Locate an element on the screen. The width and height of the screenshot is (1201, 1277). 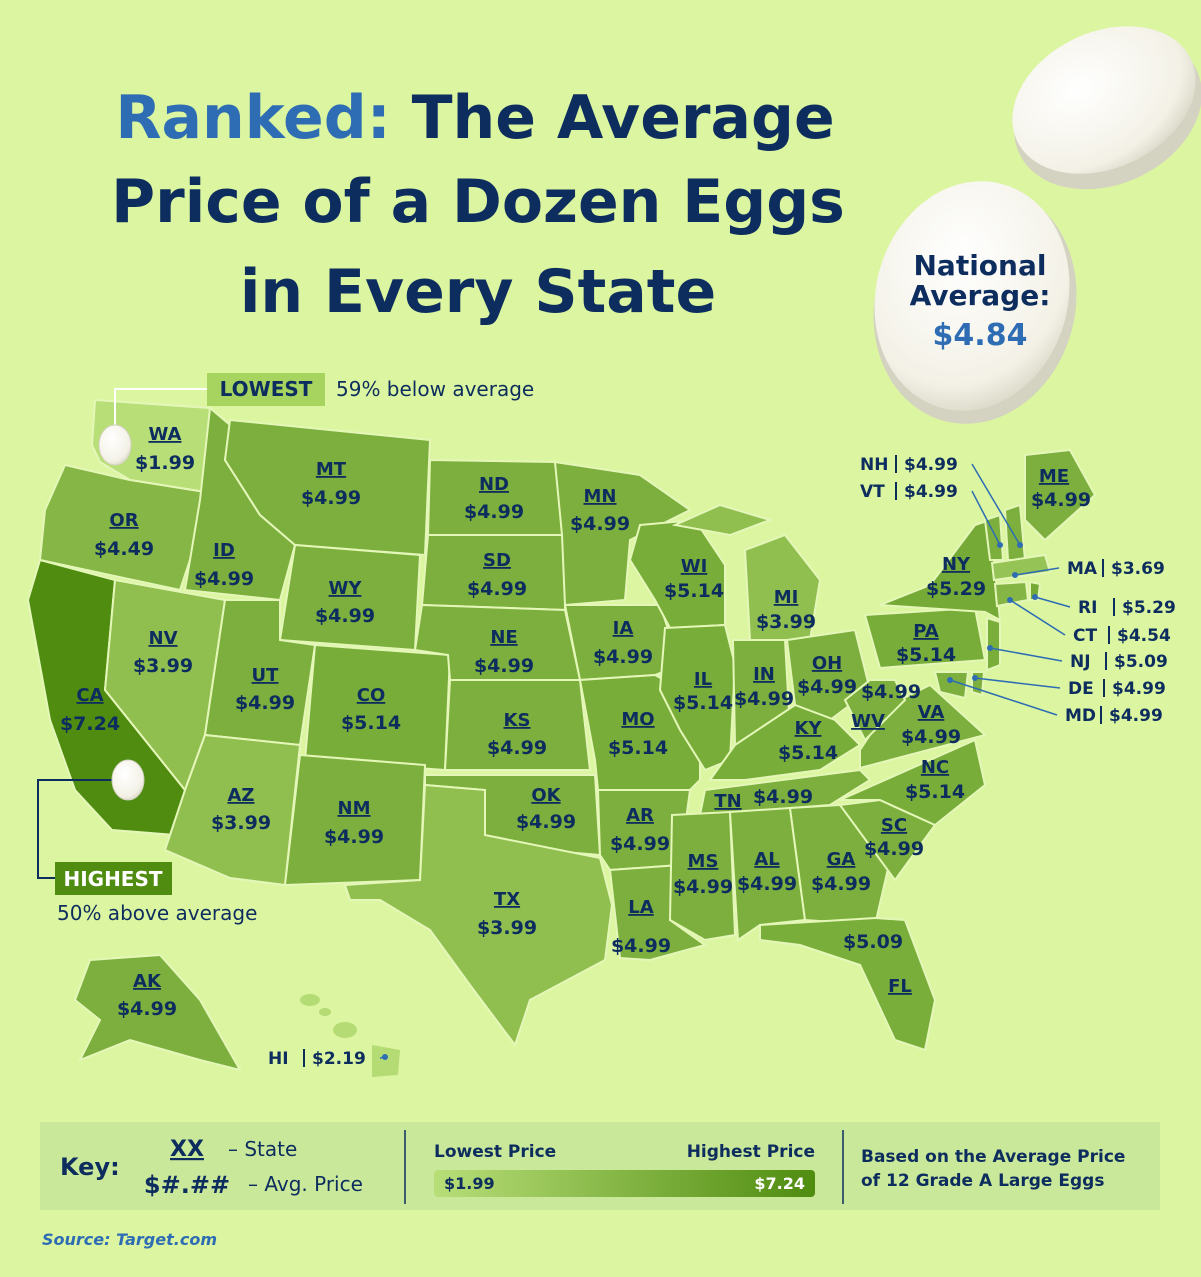
state-price: $1.99 is located at coordinates (165, 463).